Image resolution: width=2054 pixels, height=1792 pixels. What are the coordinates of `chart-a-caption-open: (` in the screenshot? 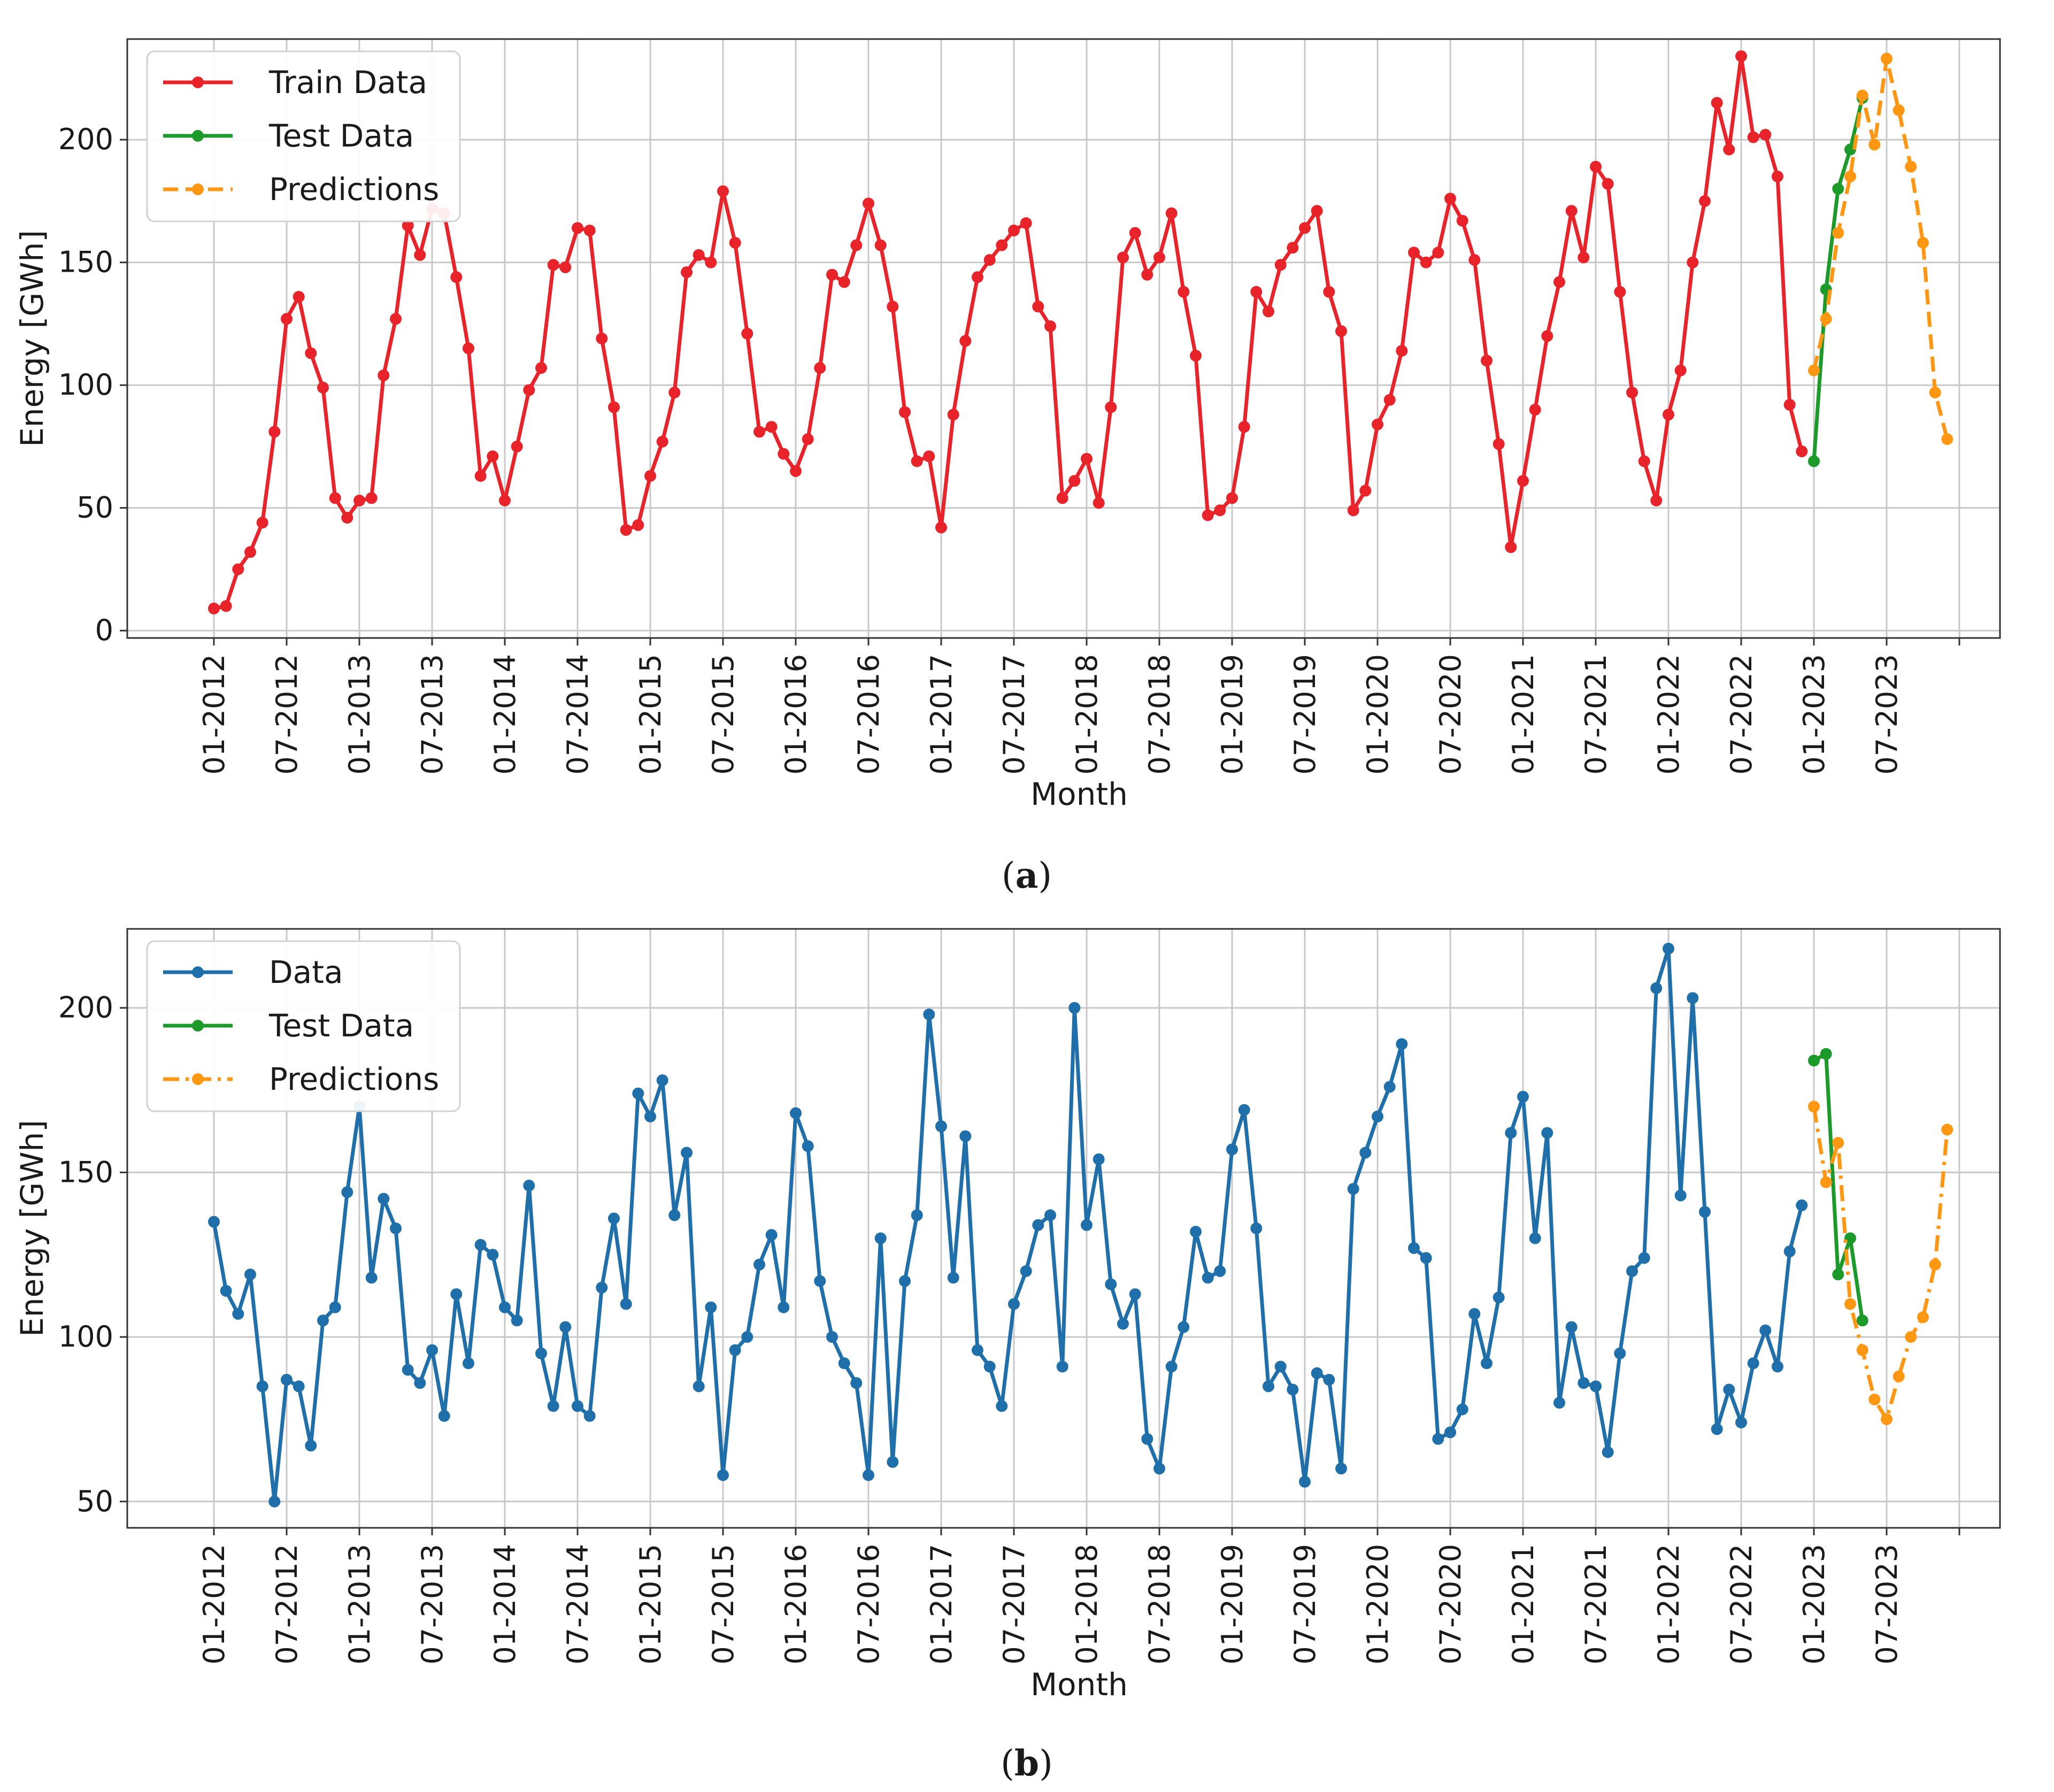 It's located at (1009, 876).